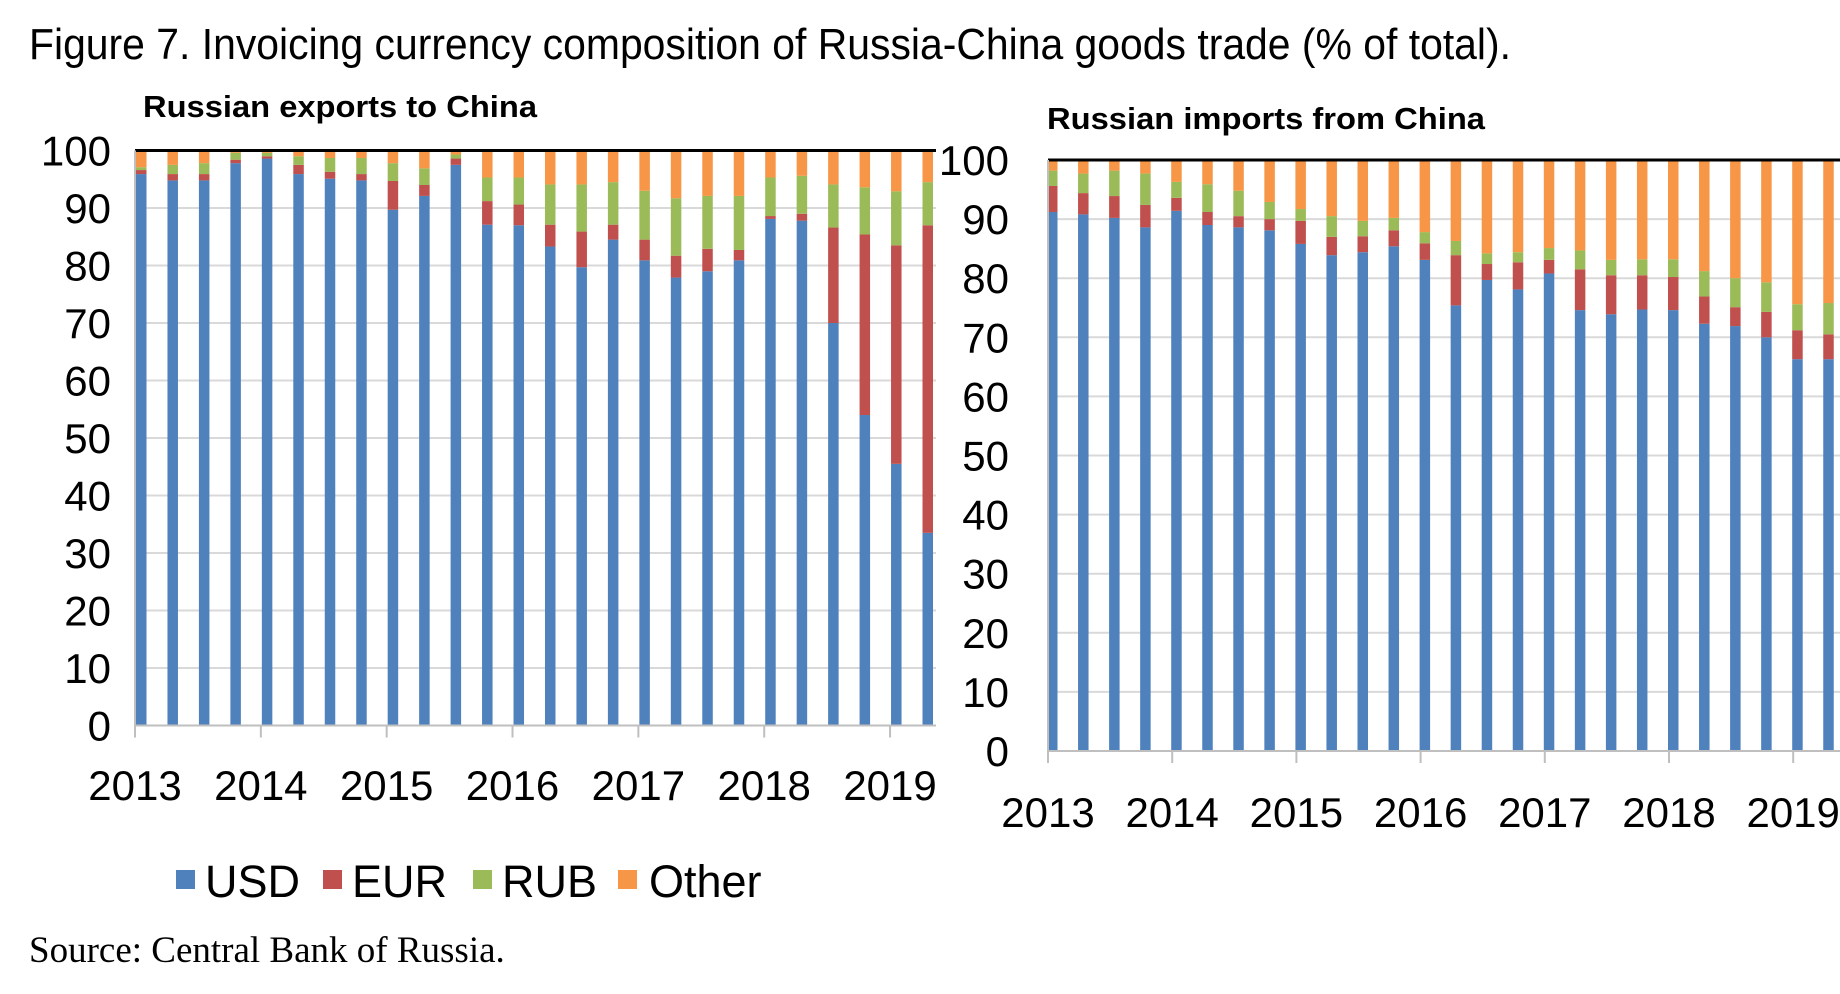 Image resolution: width=1840 pixels, height=994 pixels. What do you see at coordinates (76, 151) in the screenshot?
I see `y-tick-label: 100` at bounding box center [76, 151].